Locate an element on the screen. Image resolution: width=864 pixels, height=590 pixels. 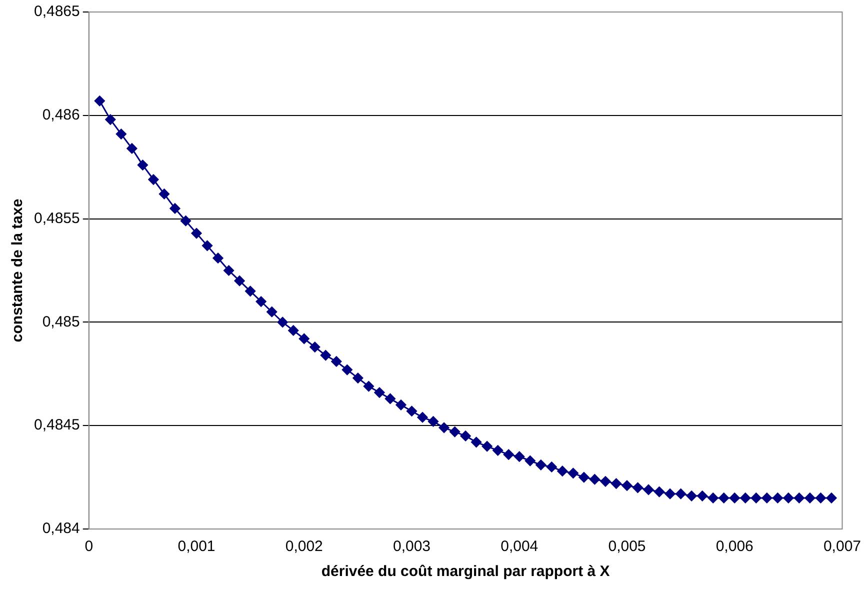
x-tick-label: 0,006 is located at coordinates (735, 547).